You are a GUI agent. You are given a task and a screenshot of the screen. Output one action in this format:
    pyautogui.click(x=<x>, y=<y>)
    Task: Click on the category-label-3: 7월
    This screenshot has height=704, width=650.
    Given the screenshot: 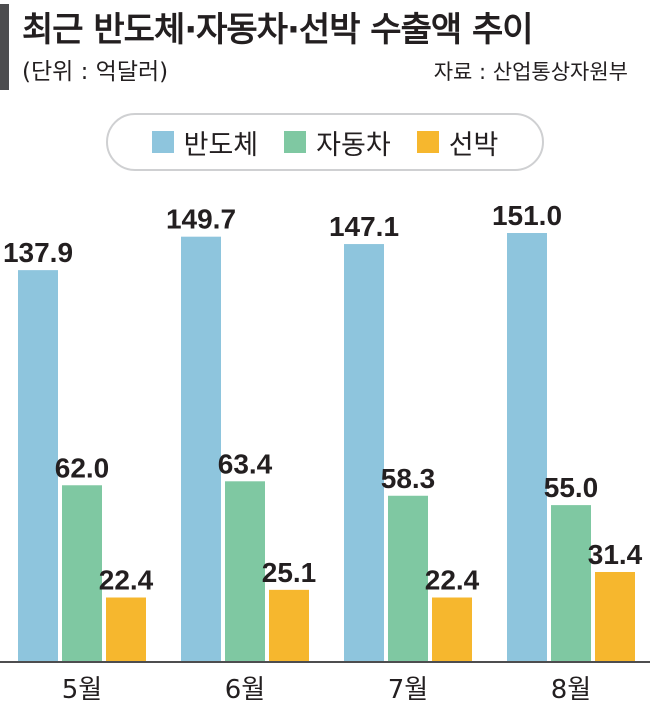 What is the action you would take?
    pyautogui.click(x=408, y=689)
    